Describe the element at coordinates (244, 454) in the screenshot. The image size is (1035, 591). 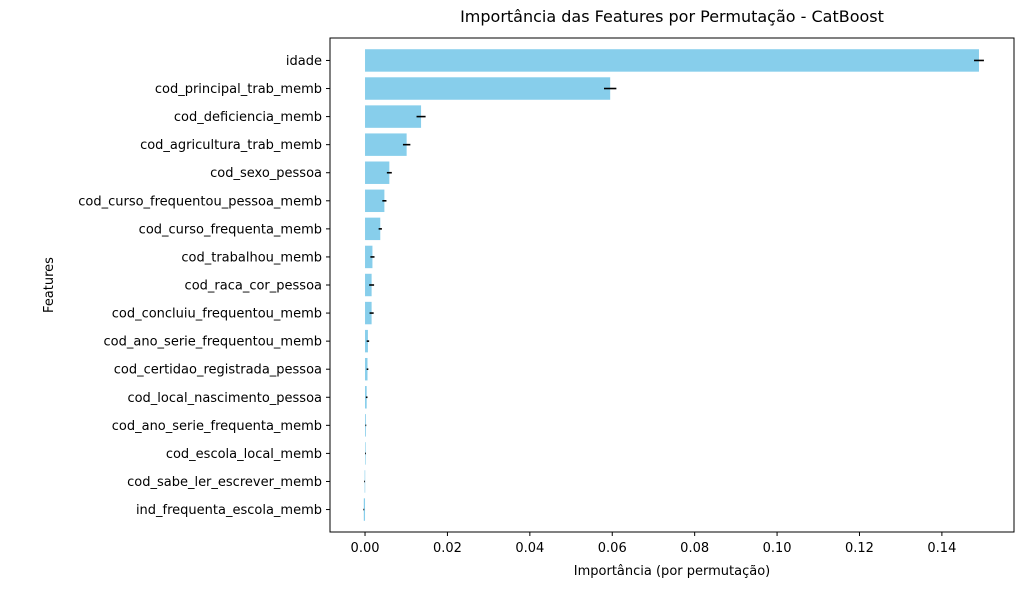
I see `y-tick-label: cod_escola_local_memb` at that location.